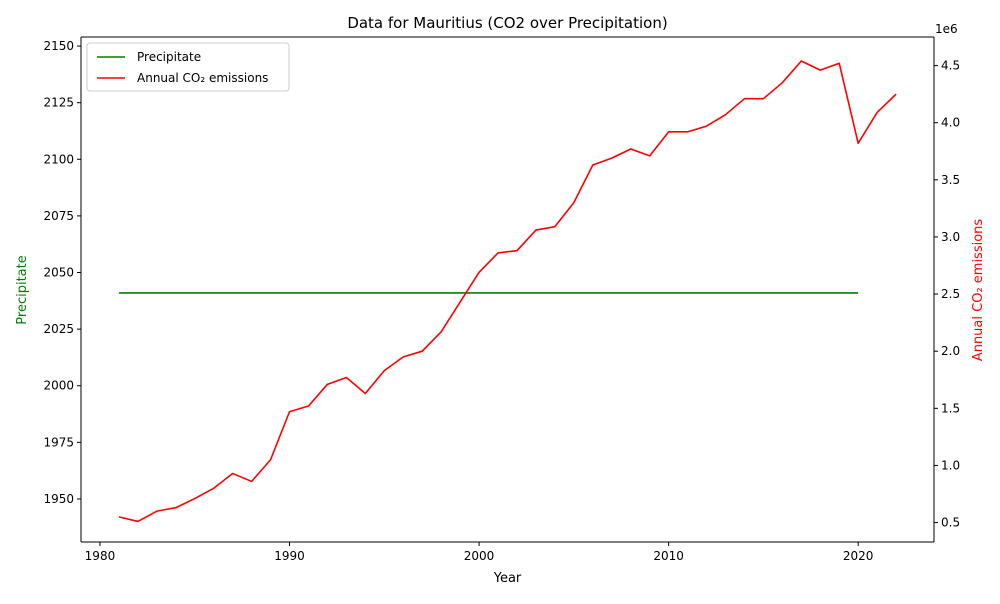 Image resolution: width=1000 pixels, height=604 pixels. What do you see at coordinates (858, 556) in the screenshot?
I see `x-tick-label: 2020` at bounding box center [858, 556].